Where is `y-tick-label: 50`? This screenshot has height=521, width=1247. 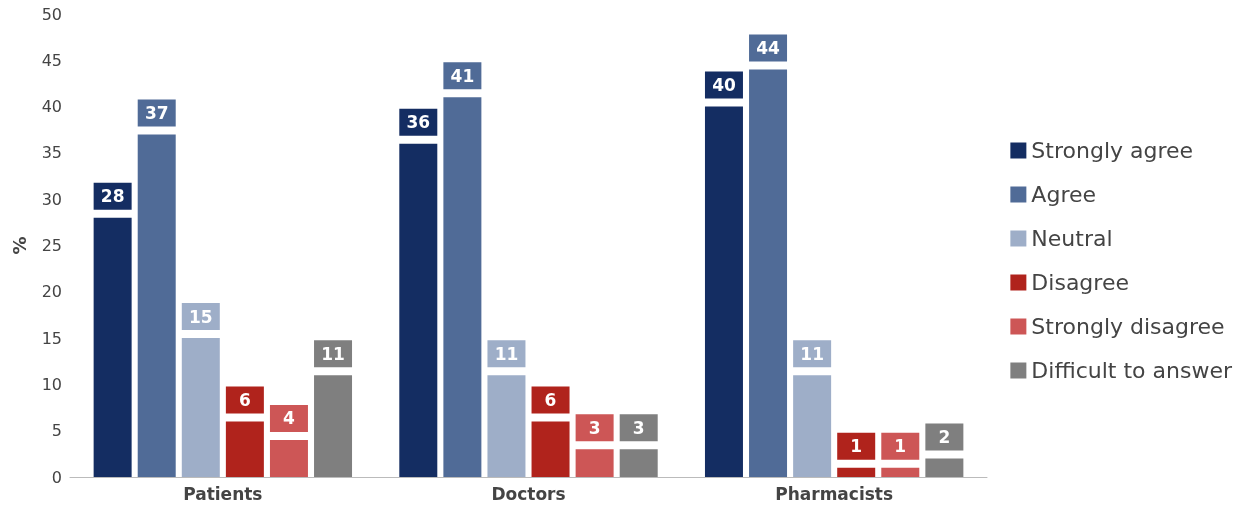
y-tick-label: 50 is located at coordinates (51, 14).